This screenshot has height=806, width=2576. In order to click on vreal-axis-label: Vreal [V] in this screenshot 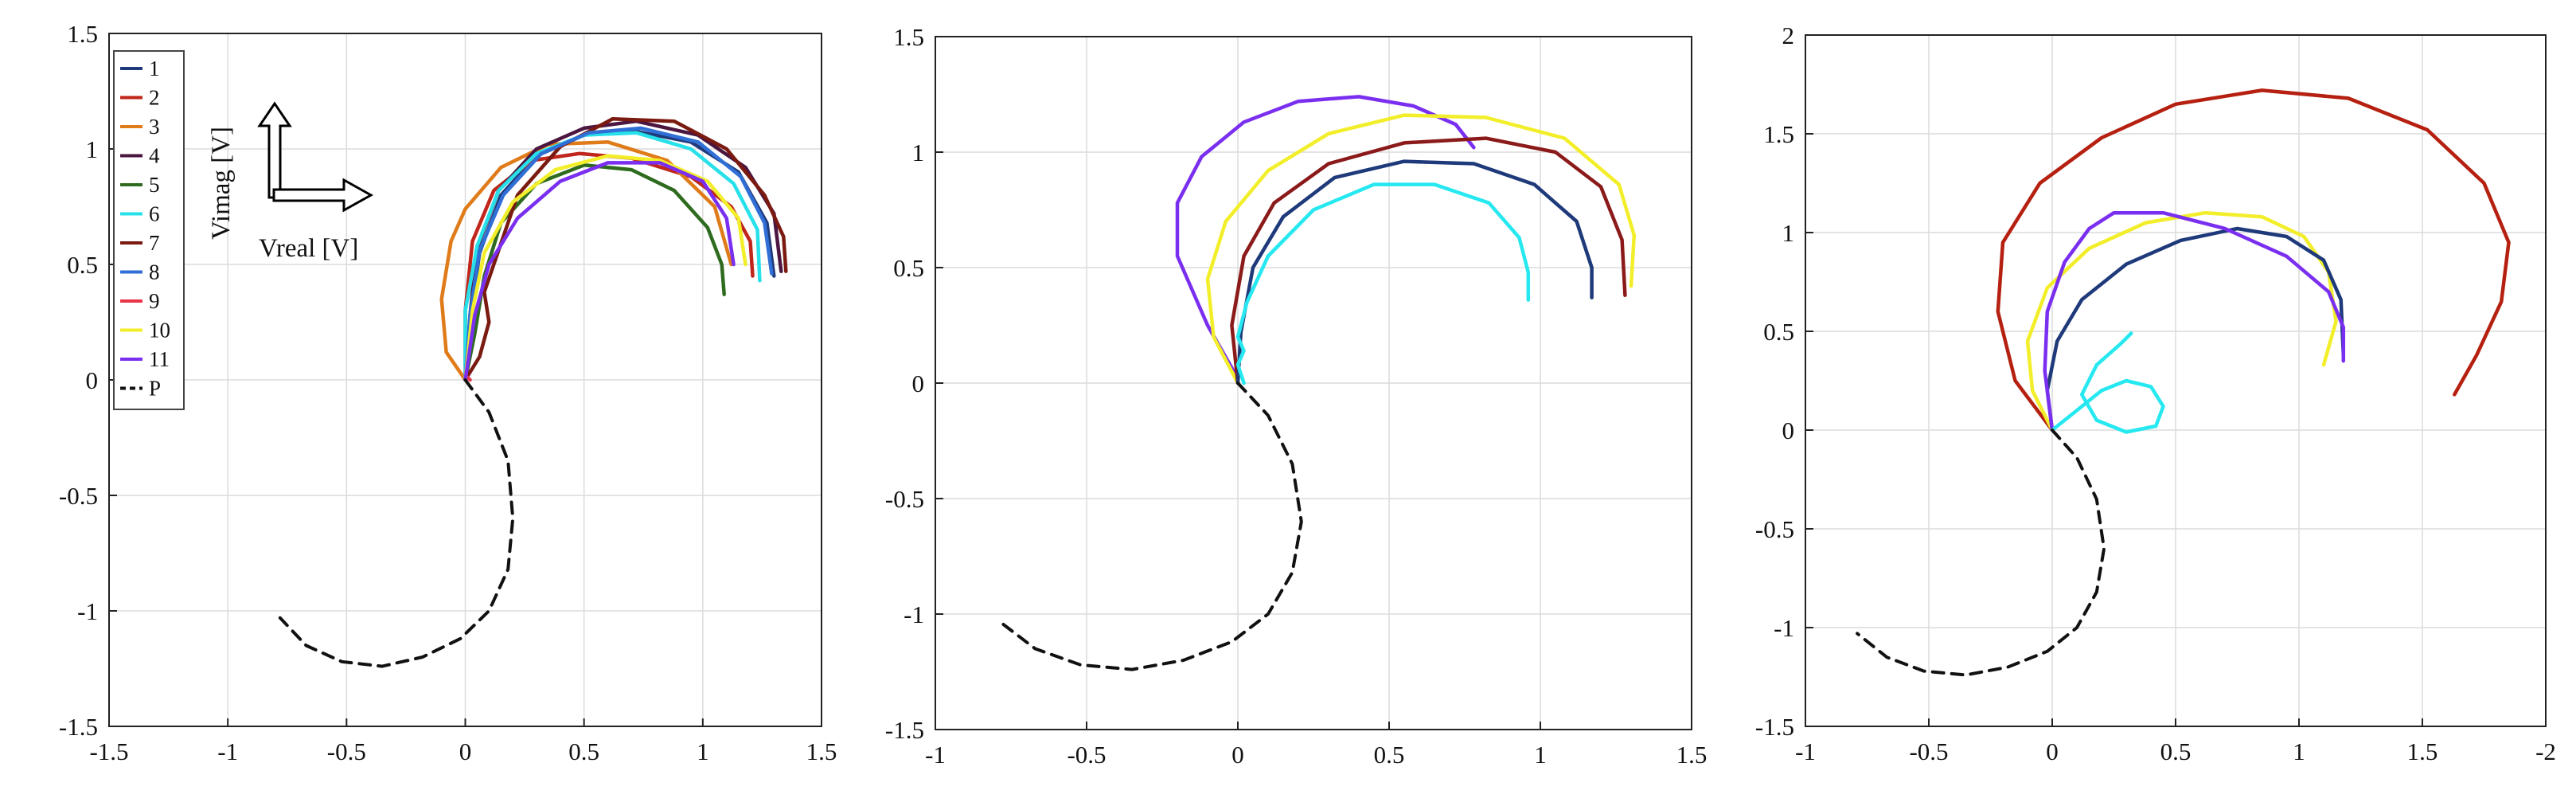, I will do `click(308, 248)`.